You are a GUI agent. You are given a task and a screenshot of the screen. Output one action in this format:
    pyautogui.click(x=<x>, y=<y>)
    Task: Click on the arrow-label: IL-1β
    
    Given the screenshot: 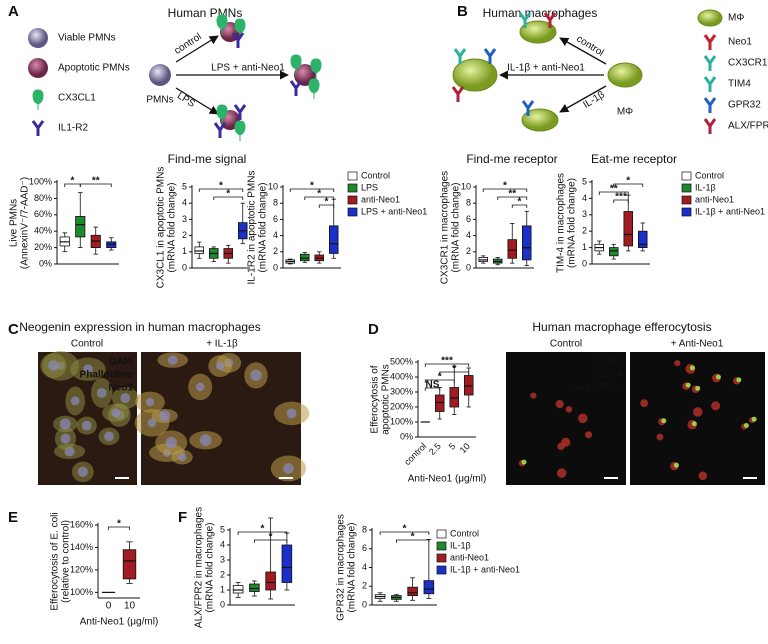 What is the action you would take?
    pyautogui.click(x=594, y=100)
    